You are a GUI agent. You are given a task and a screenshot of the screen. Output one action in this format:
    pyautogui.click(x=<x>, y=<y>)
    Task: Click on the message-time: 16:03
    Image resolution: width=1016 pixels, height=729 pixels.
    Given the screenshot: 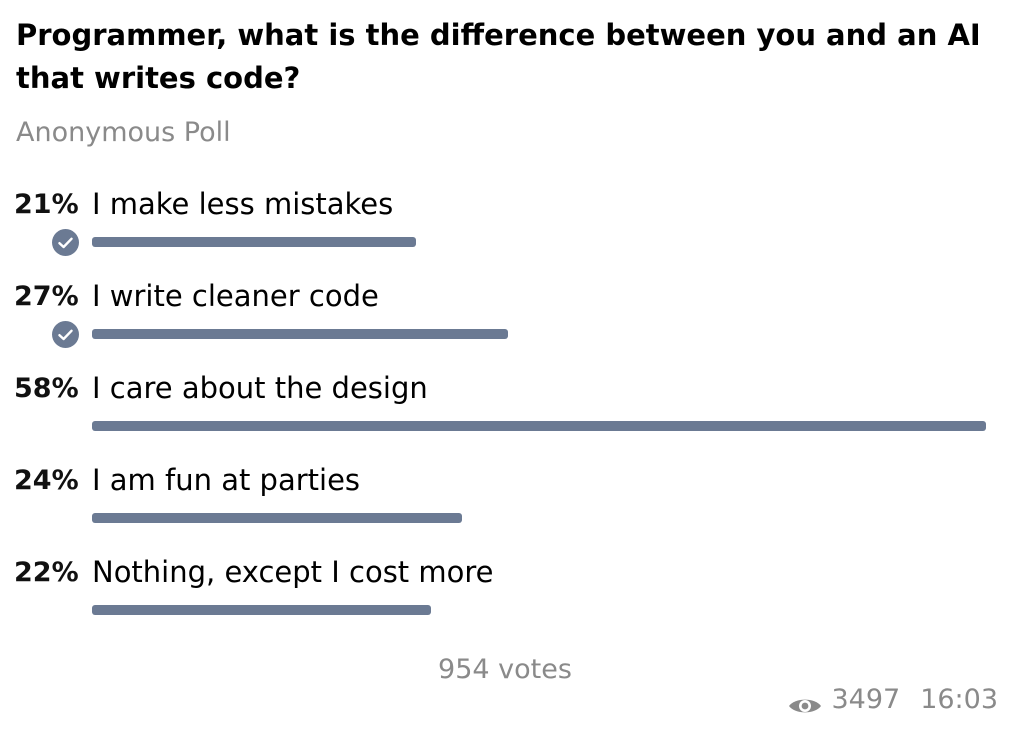 What is the action you would take?
    pyautogui.click(x=959, y=699)
    